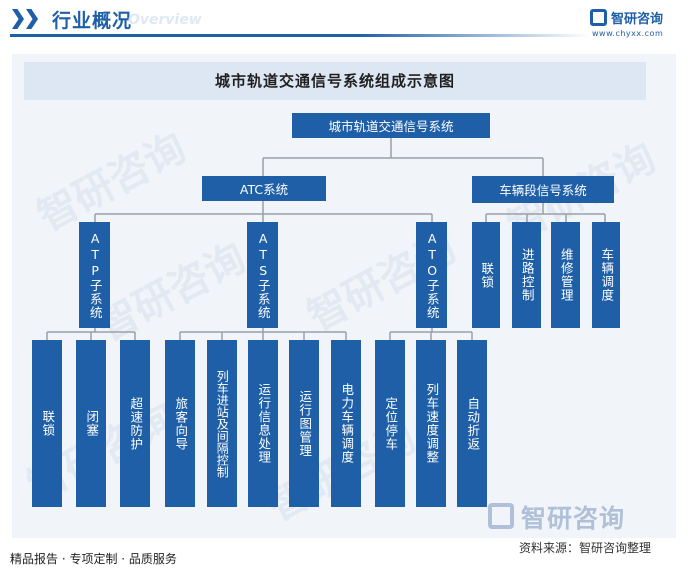  I want to click on node-ats-subsystem: ATS子系统, so click(262, 275).